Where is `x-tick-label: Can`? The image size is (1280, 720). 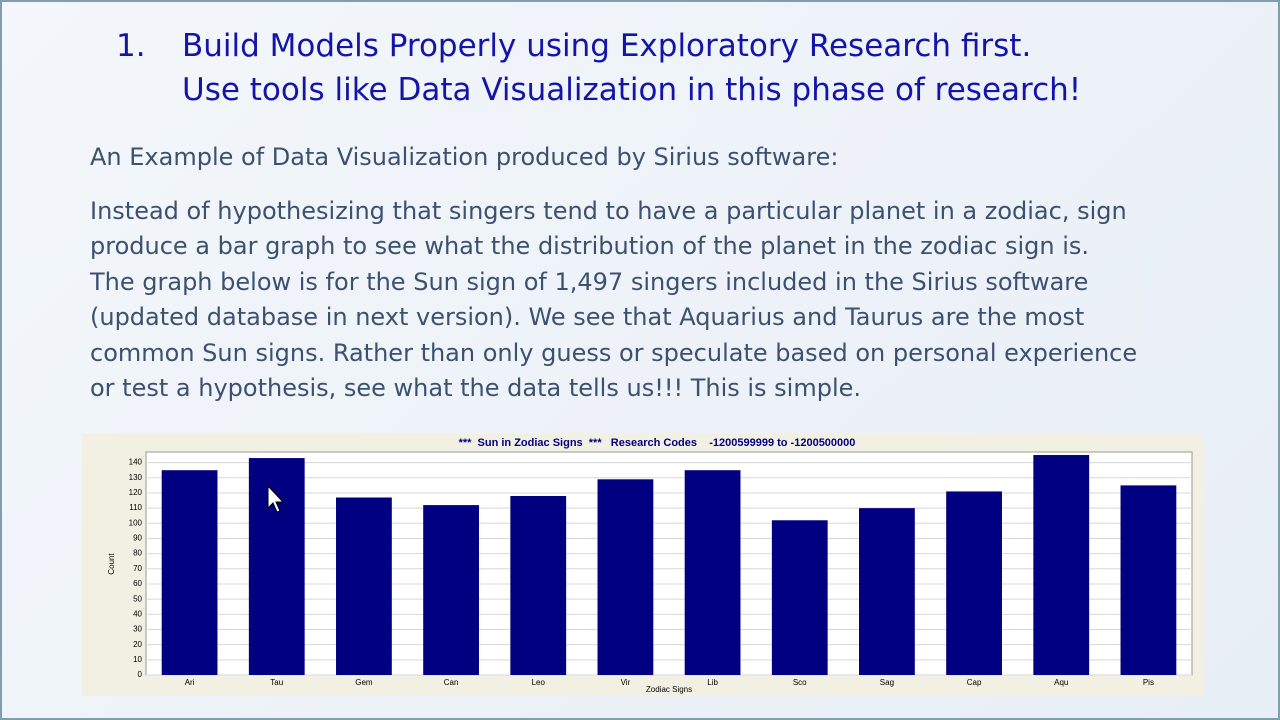 x-tick-label: Can is located at coordinates (451, 682).